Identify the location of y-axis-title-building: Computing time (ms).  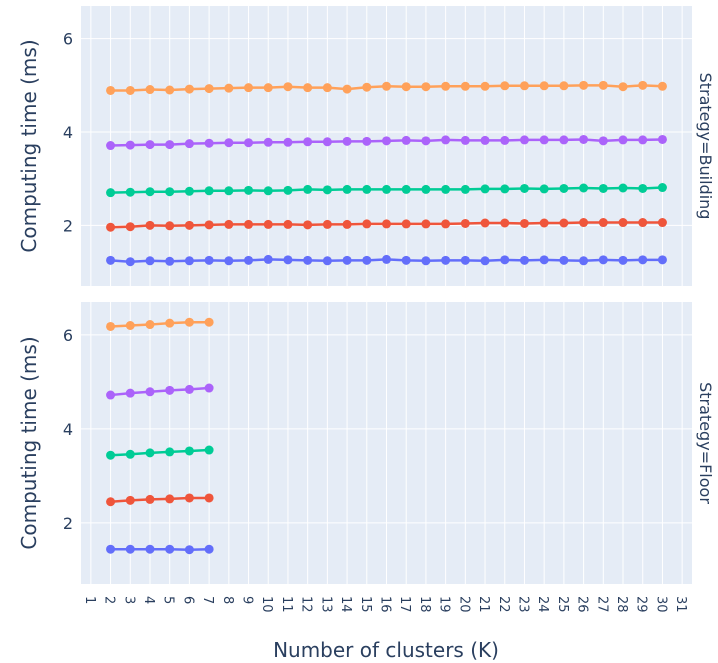
(29, 145).